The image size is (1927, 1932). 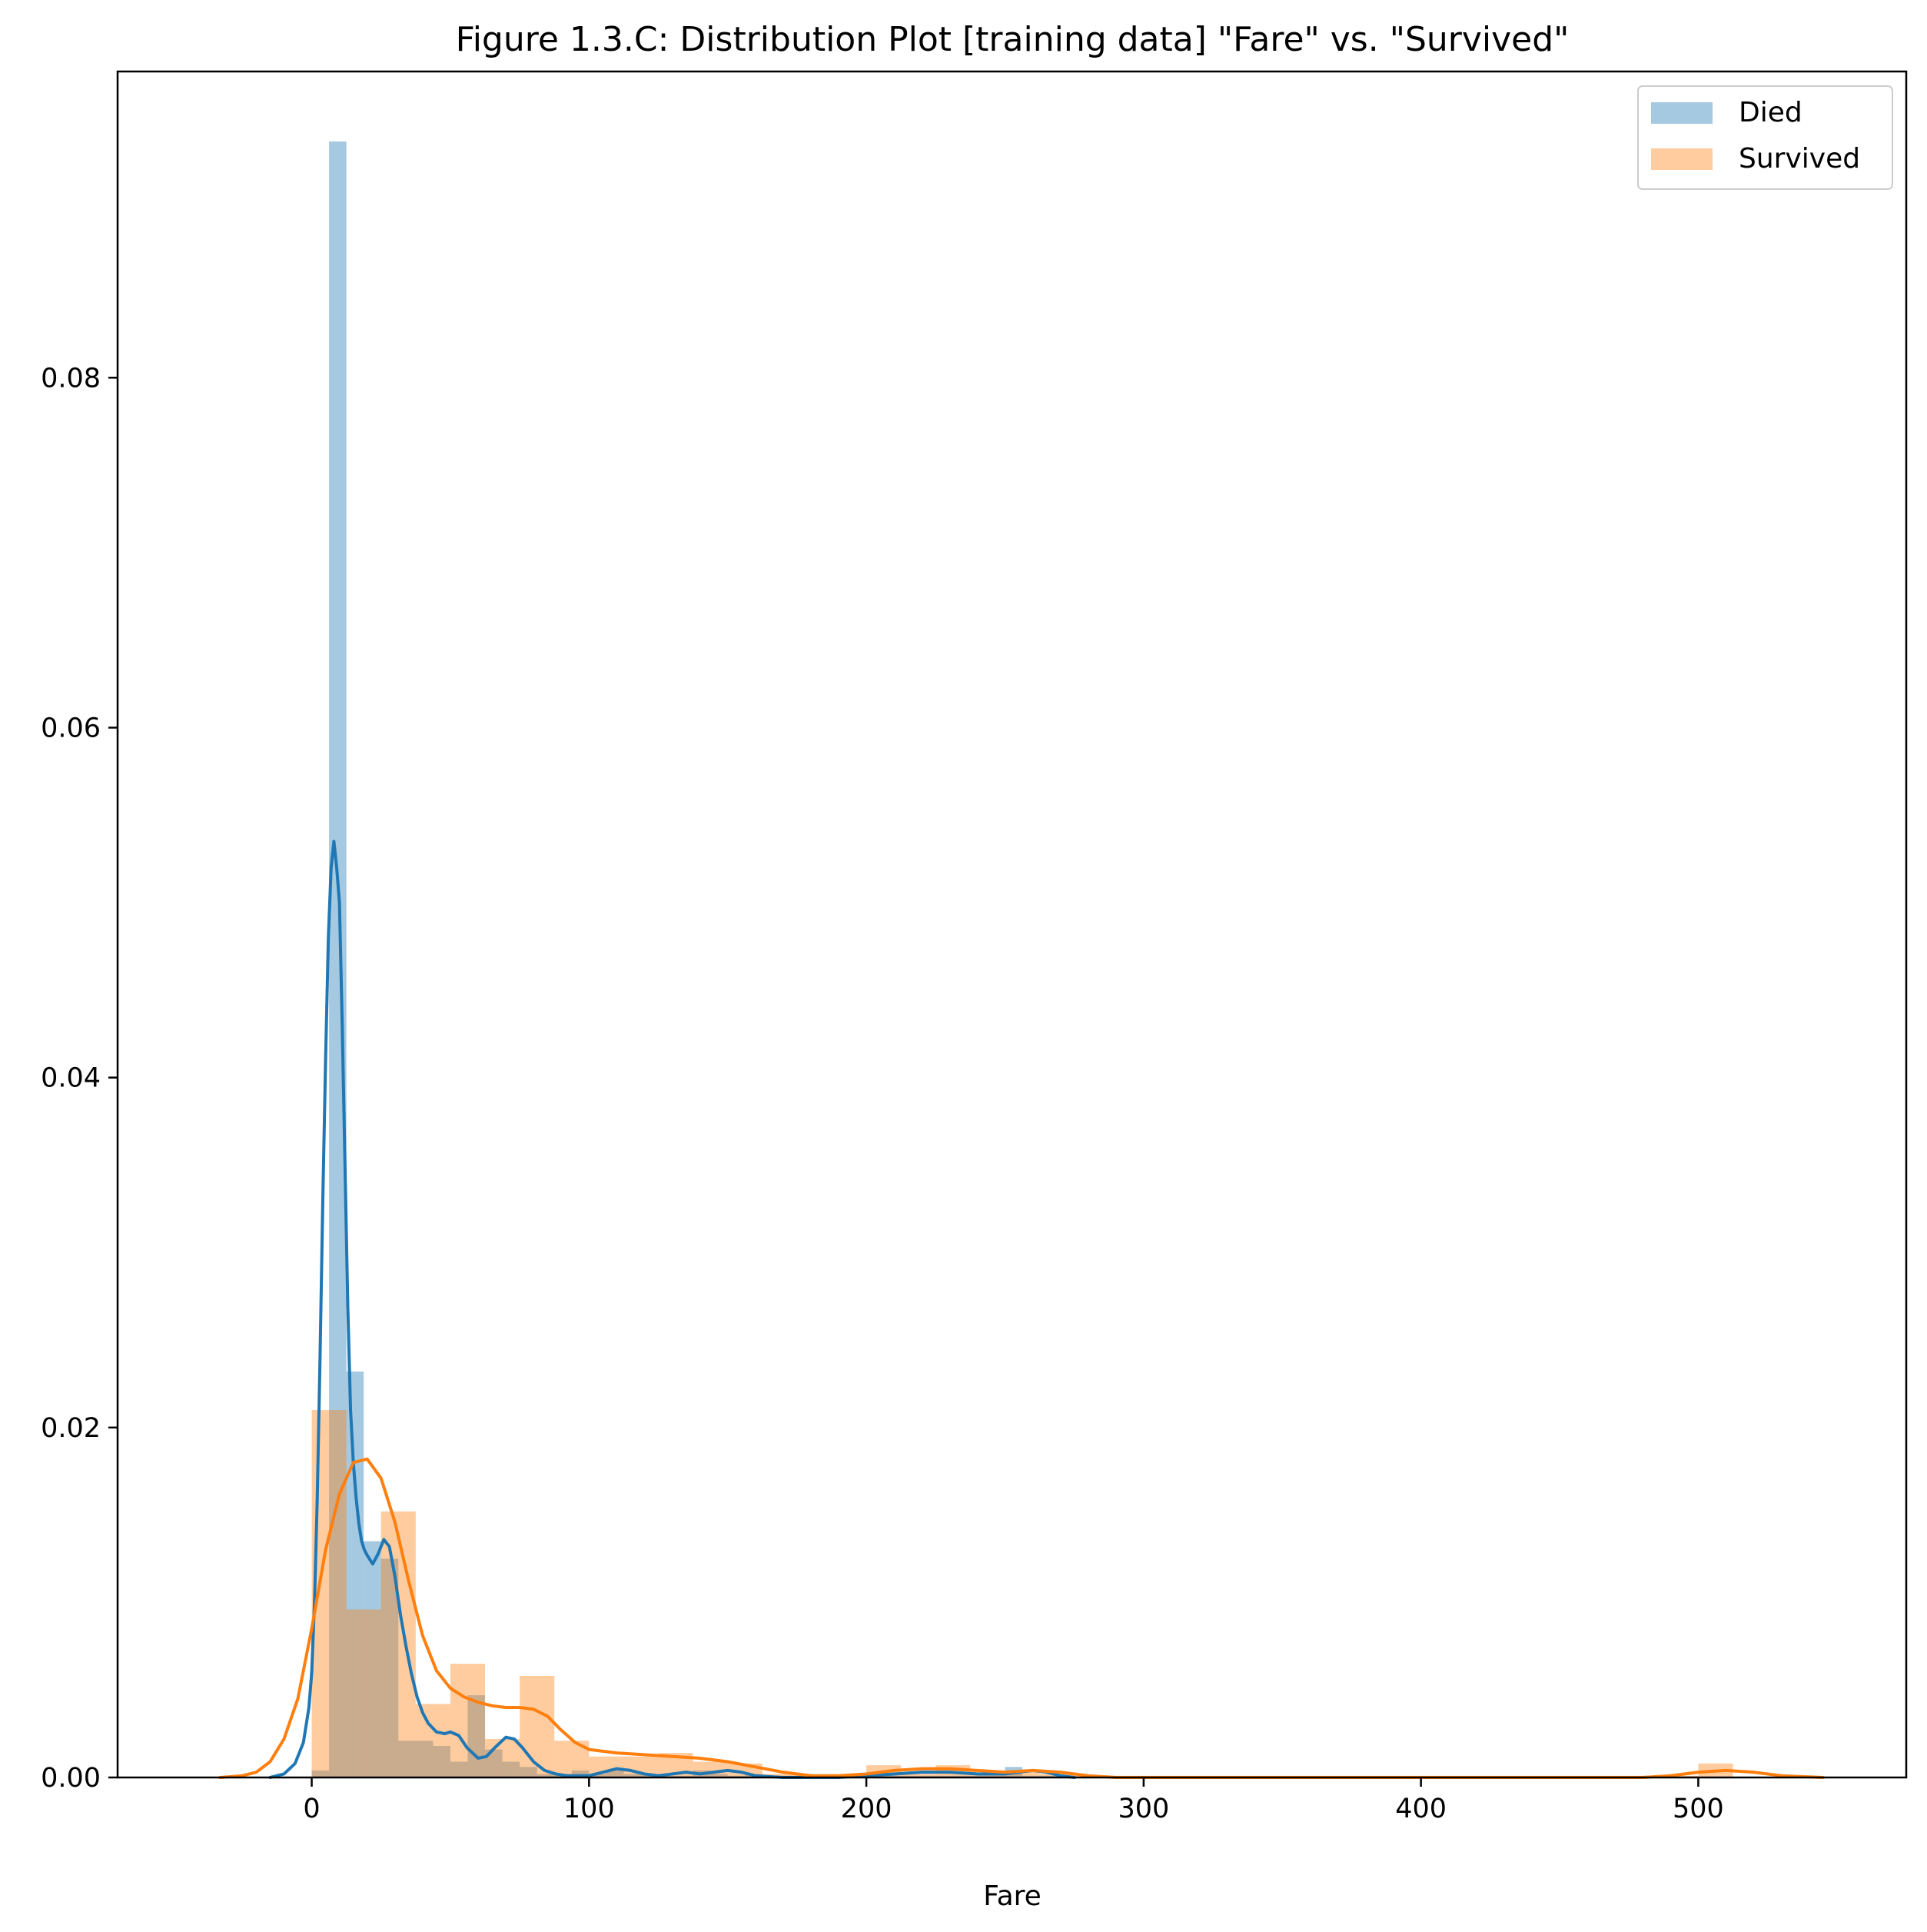 What do you see at coordinates (1013, 1896) in the screenshot?
I see `x-axis-label: Fare` at bounding box center [1013, 1896].